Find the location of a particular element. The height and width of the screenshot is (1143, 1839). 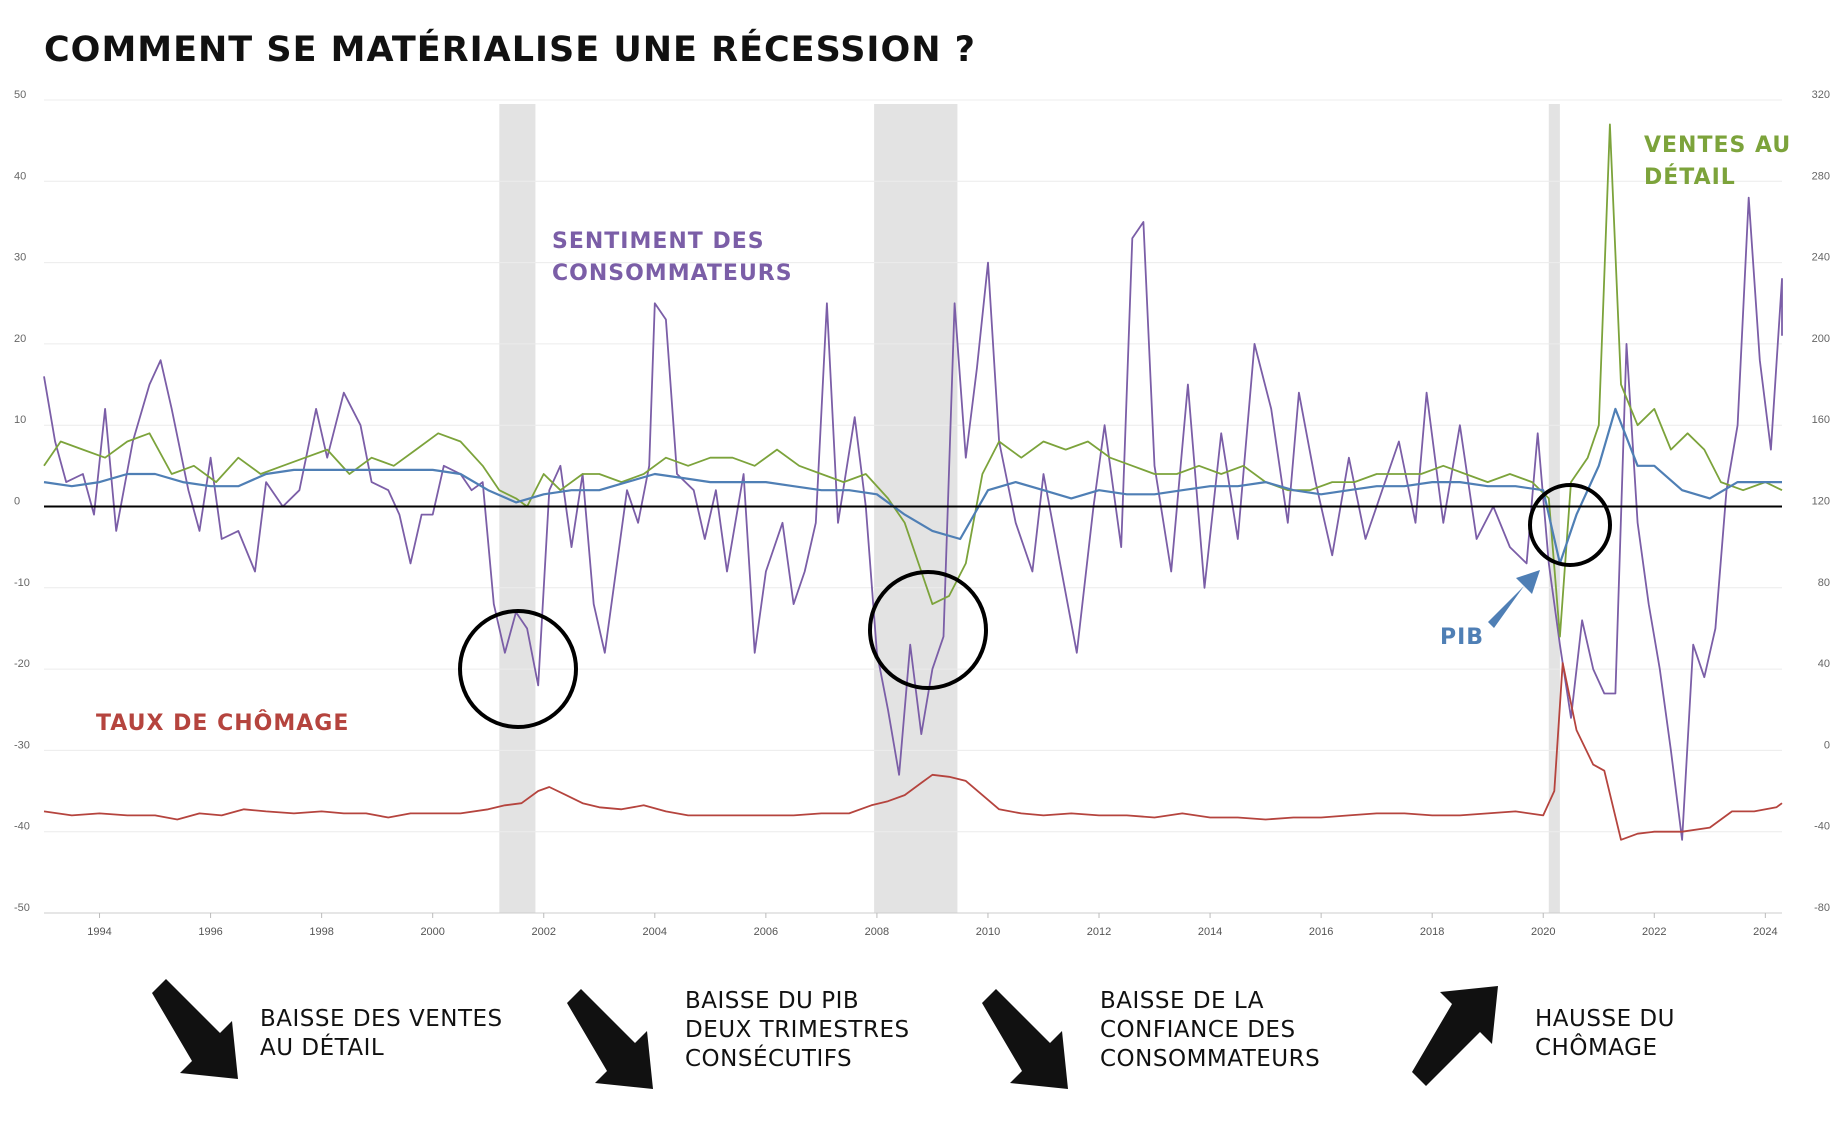

x-tick-label: 2006 is located at coordinates (766, 932).